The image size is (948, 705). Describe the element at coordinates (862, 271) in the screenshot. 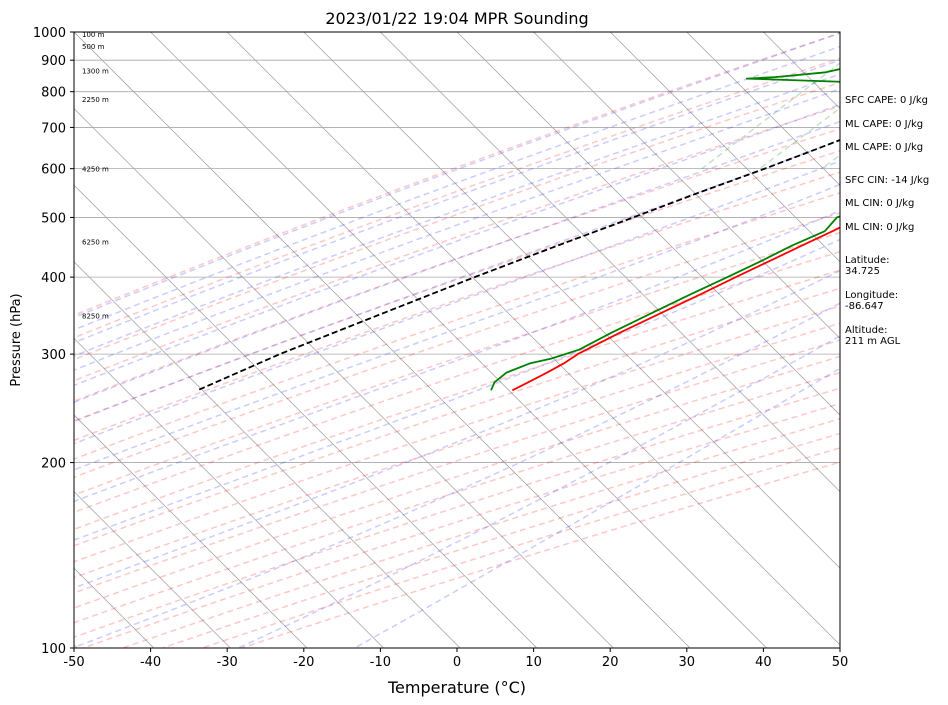

I see `latitude-value: 34.725` at that location.